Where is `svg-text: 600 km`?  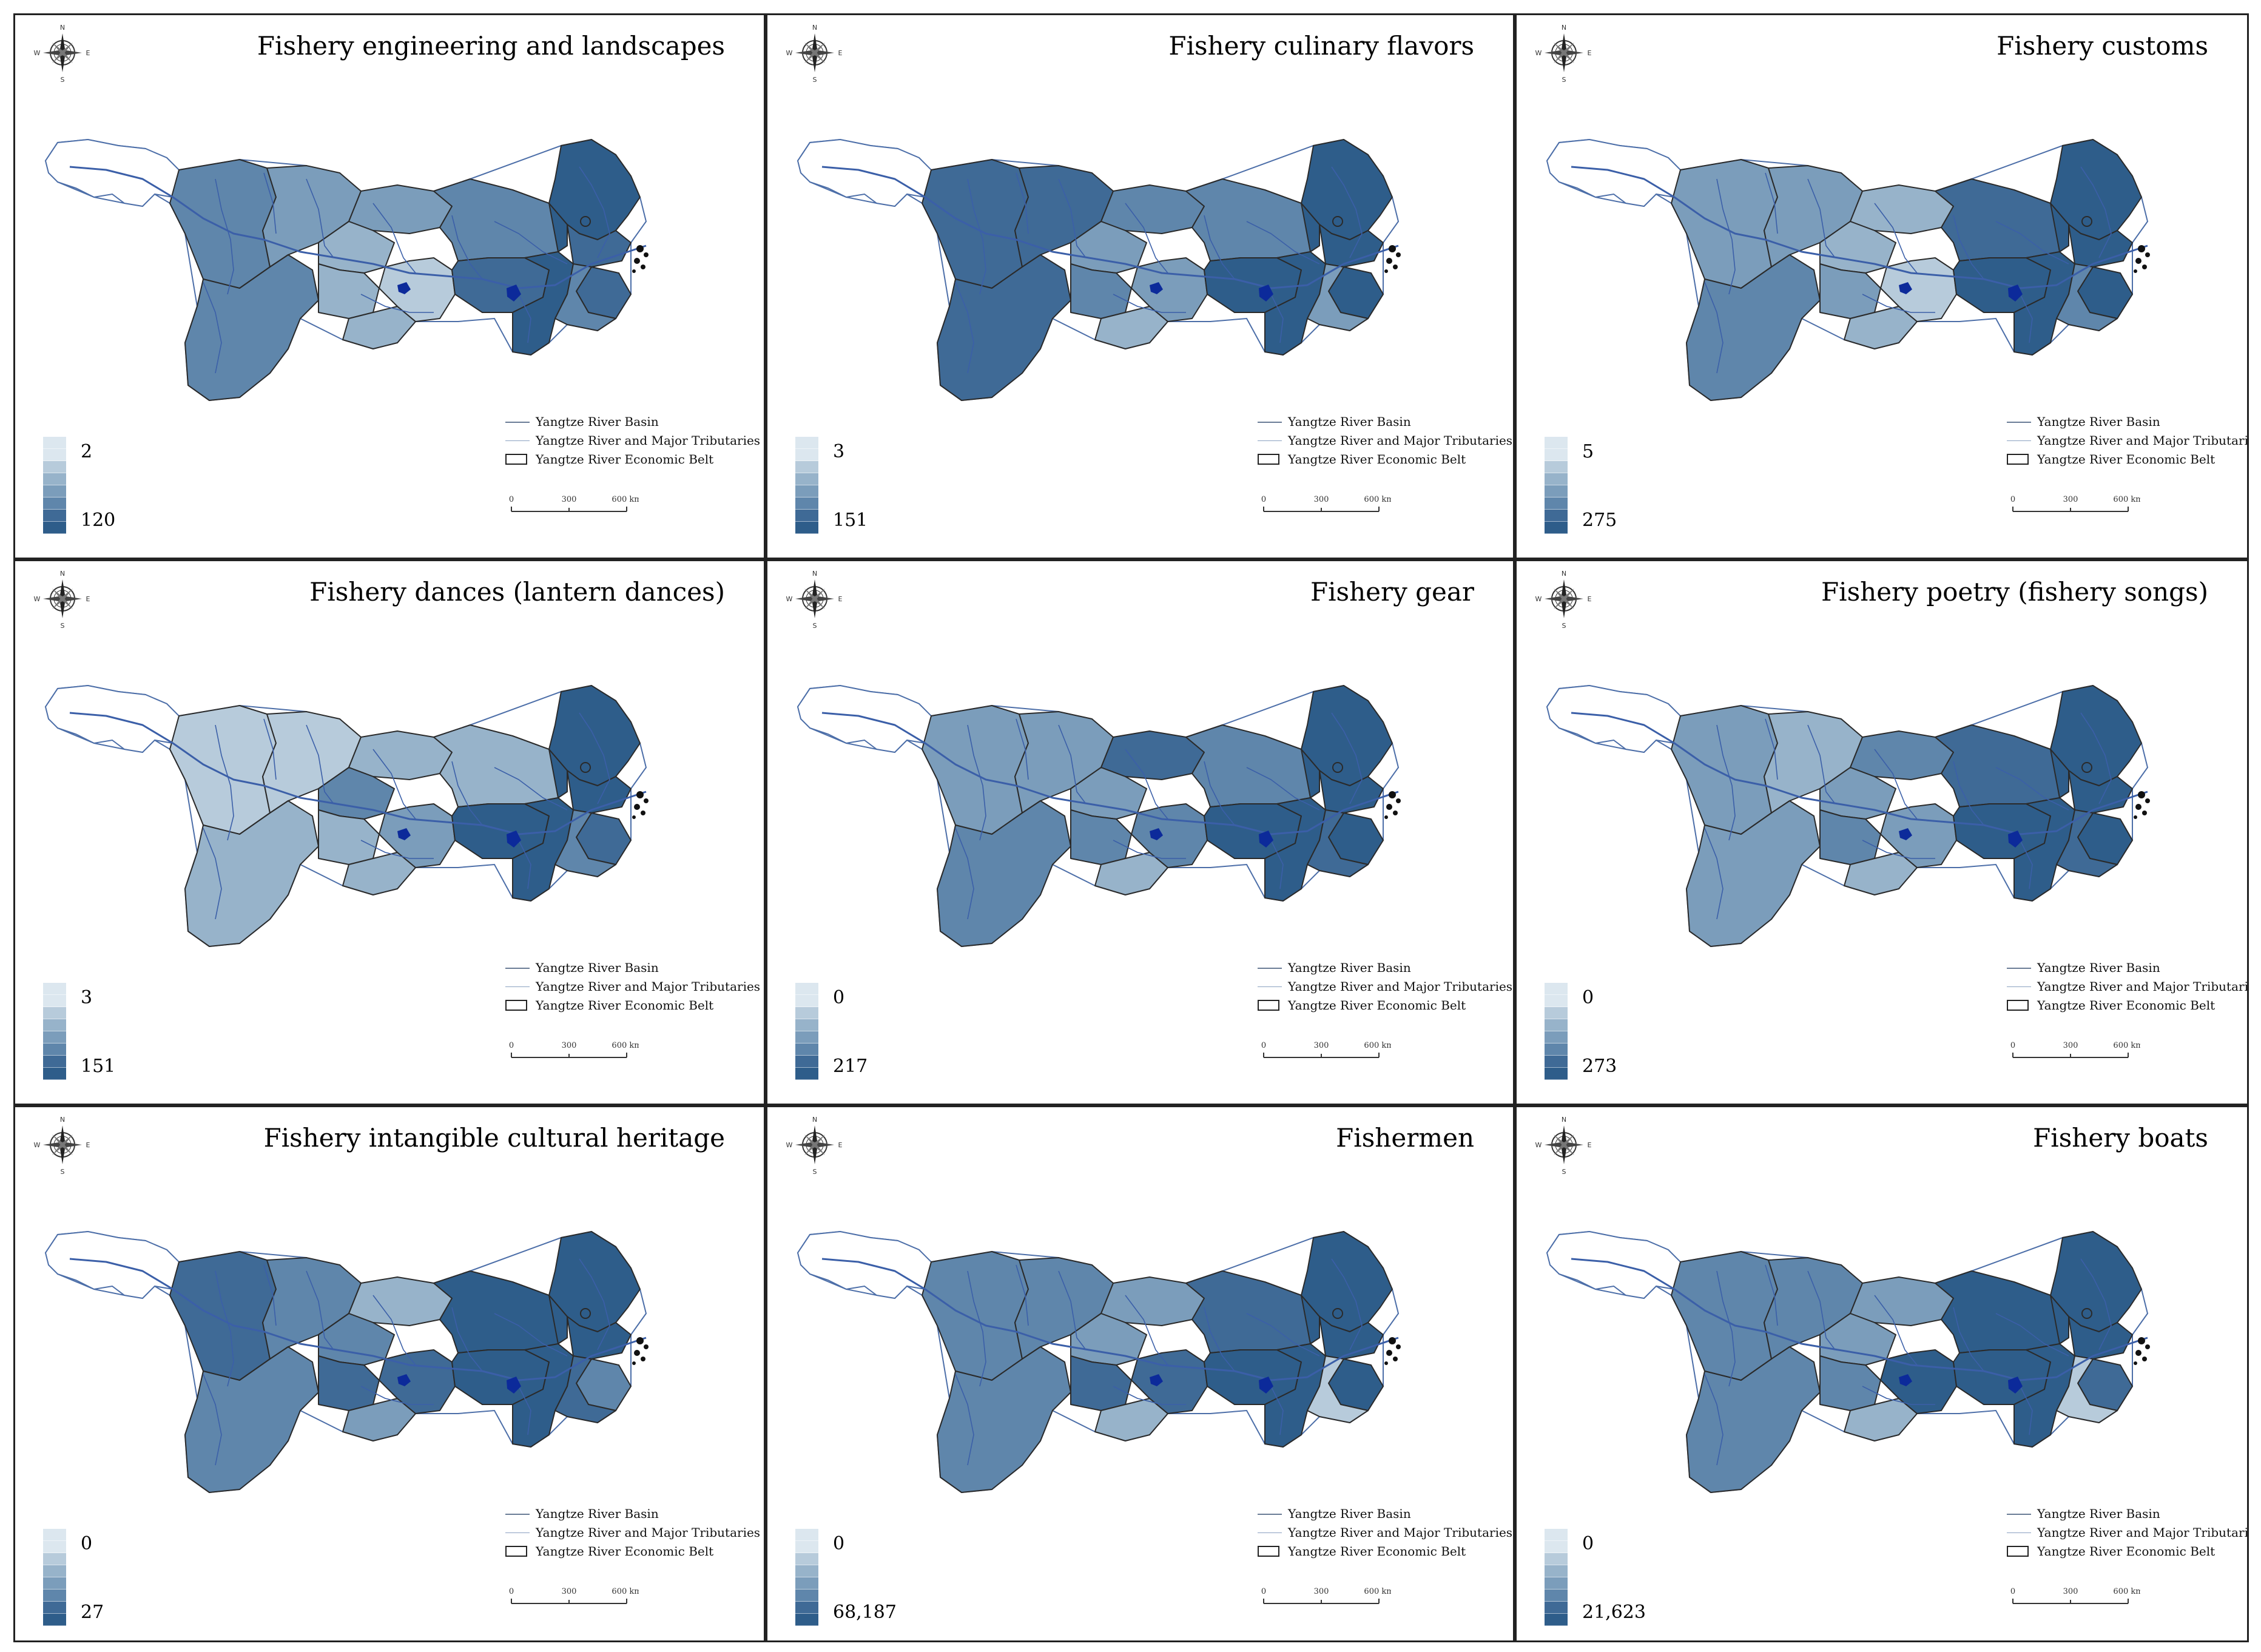
svg-text: 600 km is located at coordinates (625, 499).